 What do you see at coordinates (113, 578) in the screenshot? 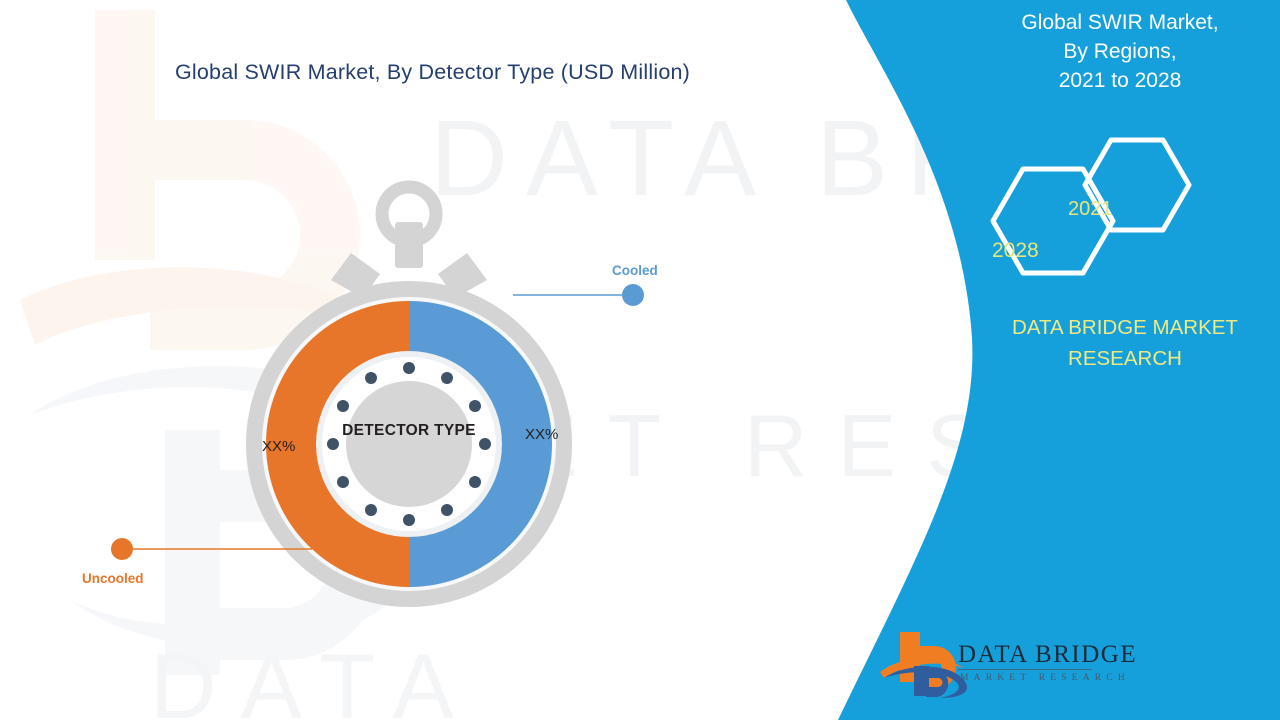
I see `callout-label-uncooled: Uncooled` at bounding box center [113, 578].